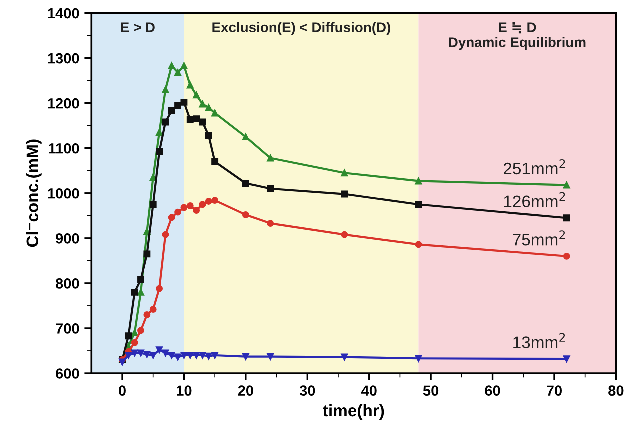 This screenshot has width=632, height=442. What do you see at coordinates (68, 239) in the screenshot?
I see `y-tick-label: 900` at bounding box center [68, 239].